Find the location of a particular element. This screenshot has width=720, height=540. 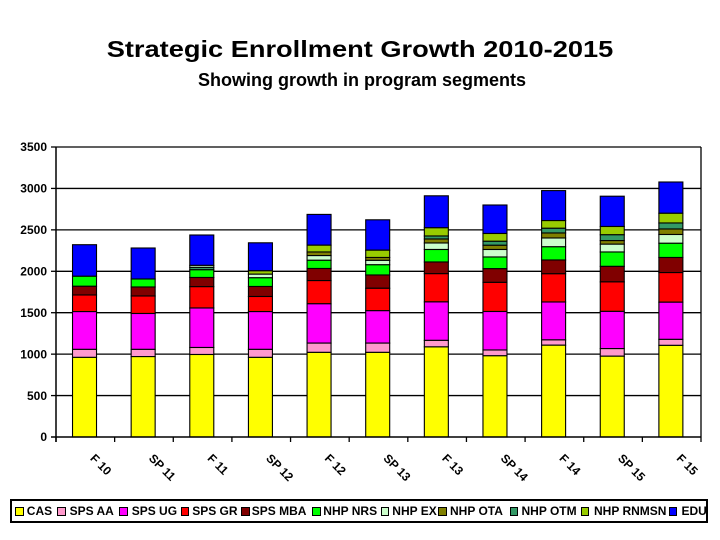

svg-text: 1000 is located at coordinates (33, 354).